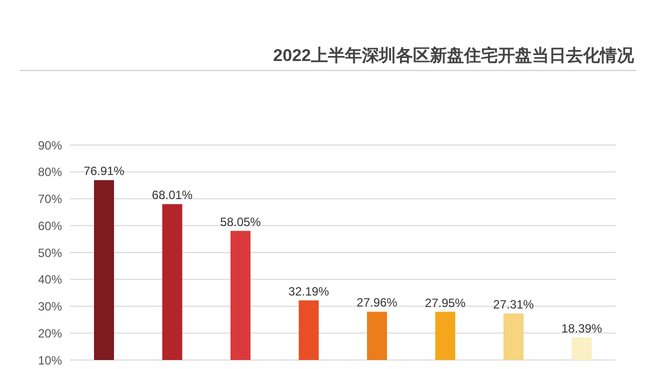 The image size is (656, 369). I want to click on data-label: 58.05%, so click(241, 221).